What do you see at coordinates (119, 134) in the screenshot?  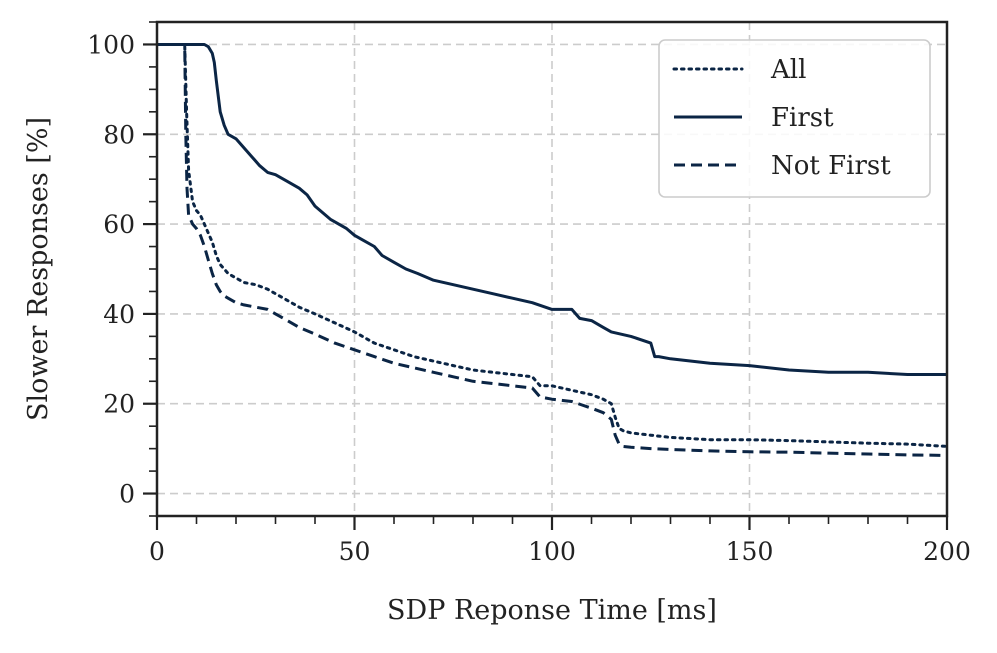 I see `y-tick-label: 80` at bounding box center [119, 134].